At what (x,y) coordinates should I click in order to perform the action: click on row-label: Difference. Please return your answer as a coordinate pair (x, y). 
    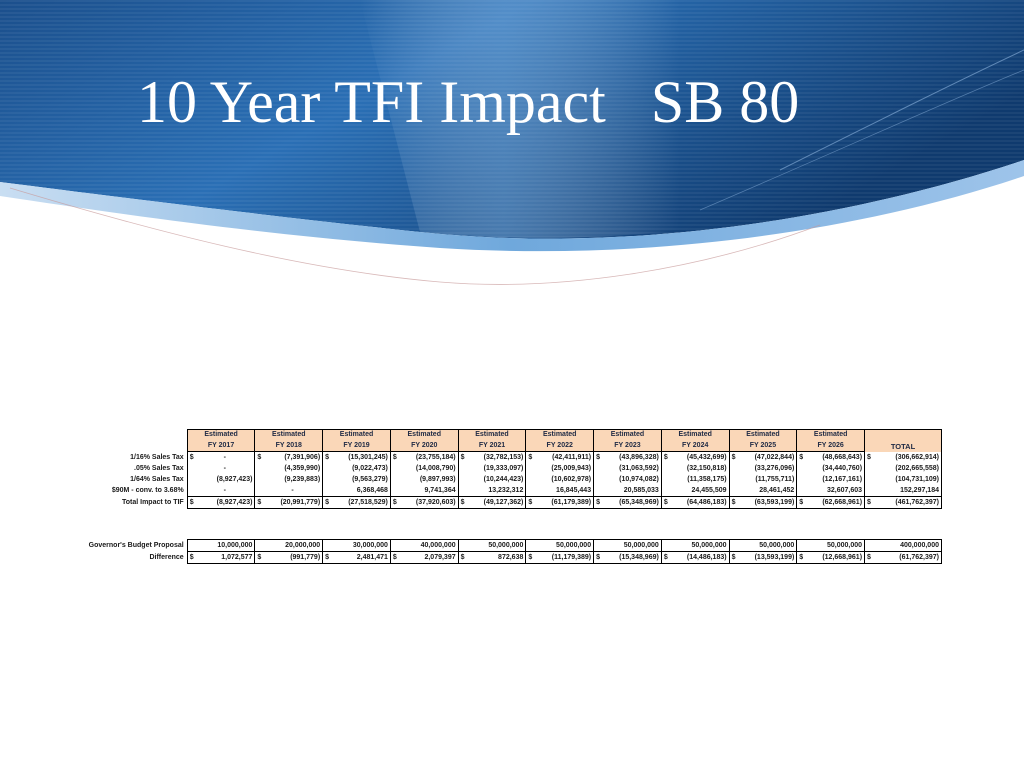
    Looking at the image, I should click on (166, 557).